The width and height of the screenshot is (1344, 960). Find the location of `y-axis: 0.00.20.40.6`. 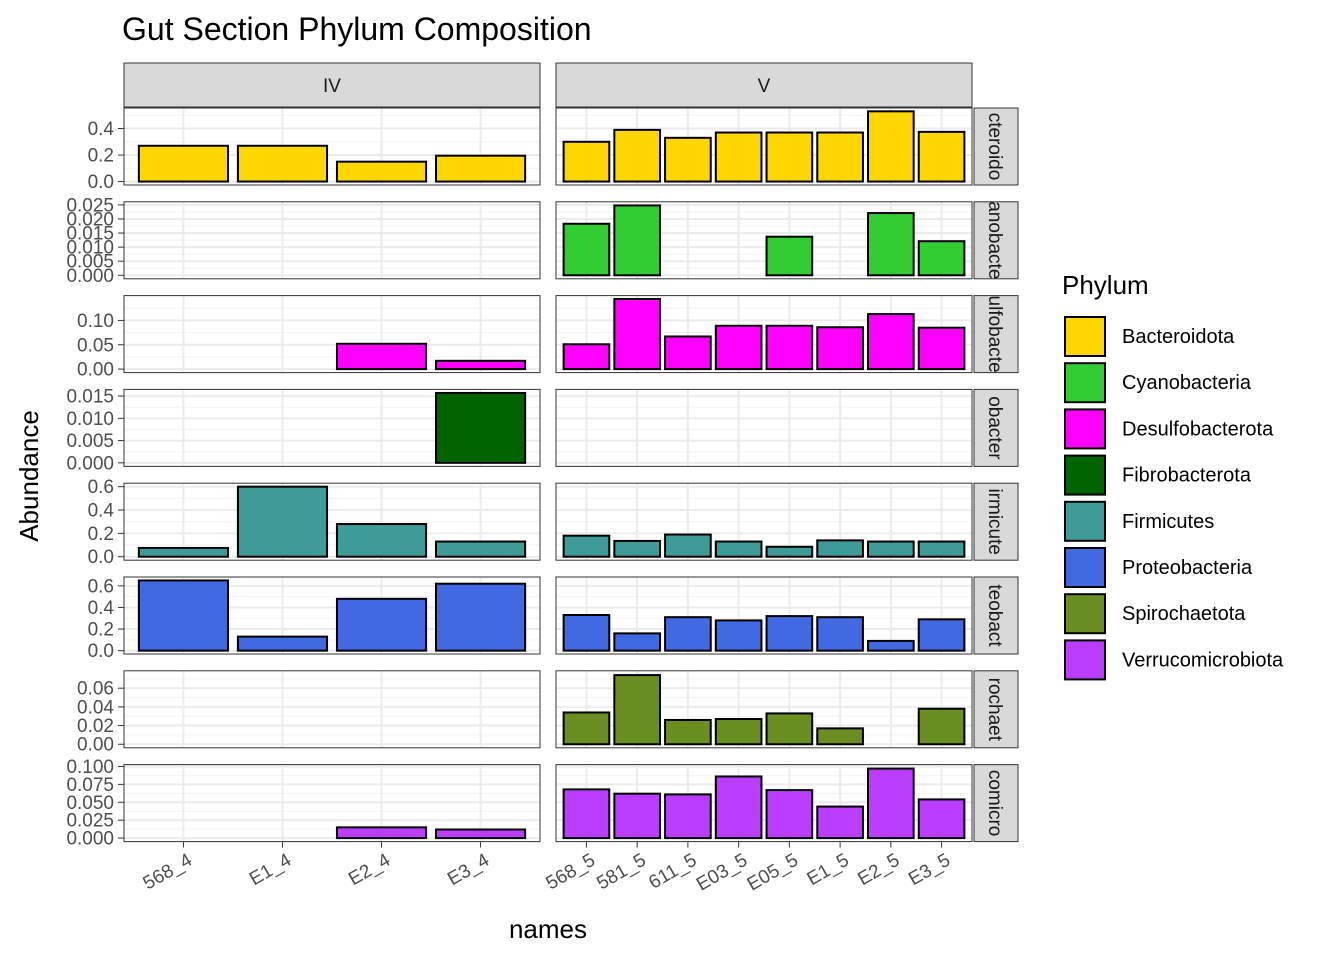

y-axis: 0.00.20.40.6 is located at coordinates (106, 619).